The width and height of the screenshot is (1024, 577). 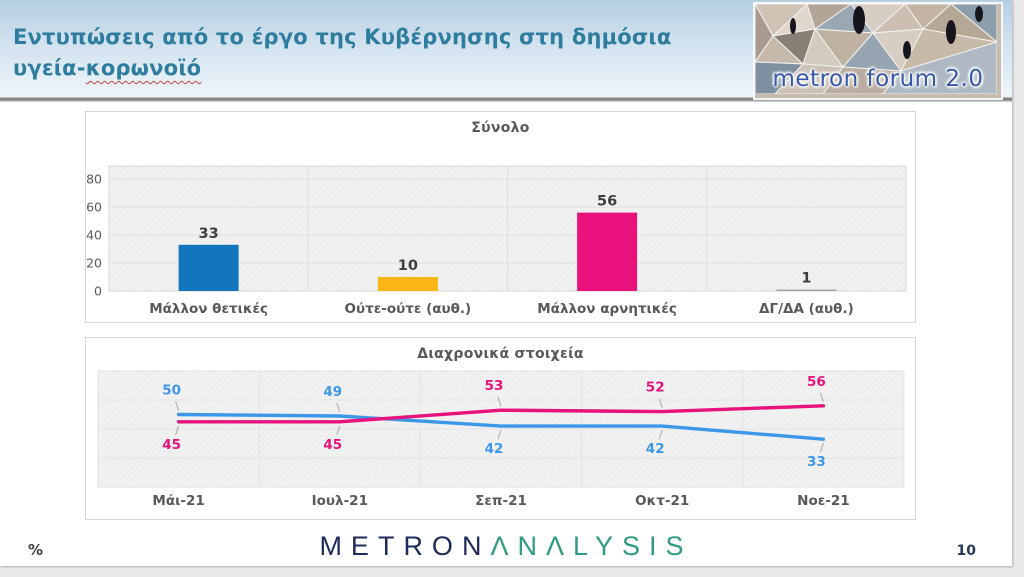 What do you see at coordinates (36, 550) in the screenshot?
I see `percent-label: %` at bounding box center [36, 550].